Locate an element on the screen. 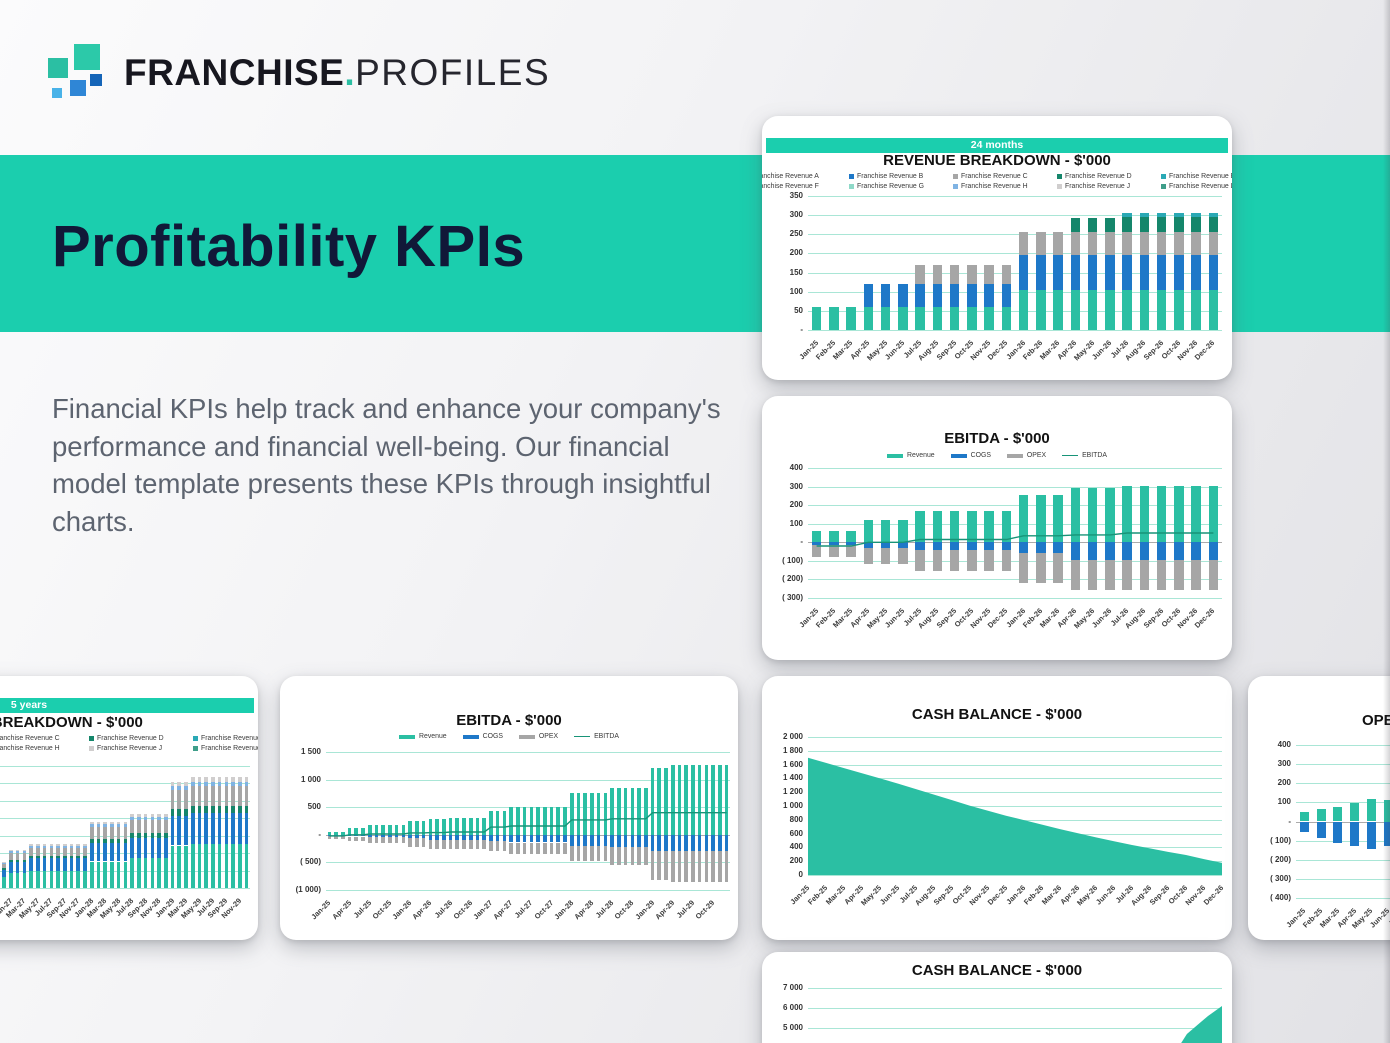 The image size is (1390, 1043). y-tick-label: 200 is located at coordinates (796, 505).